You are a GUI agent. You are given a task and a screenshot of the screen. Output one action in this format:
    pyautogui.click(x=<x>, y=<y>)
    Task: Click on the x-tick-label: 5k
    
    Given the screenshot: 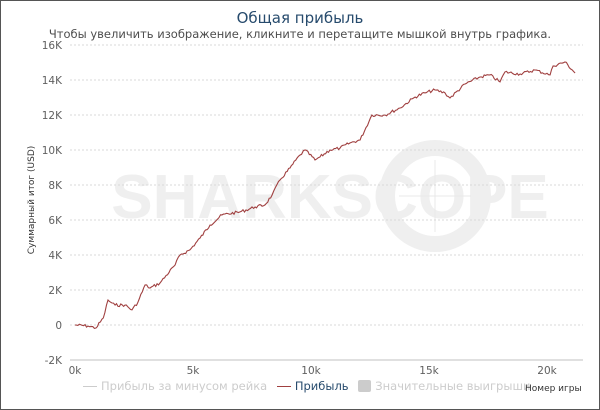 What is the action you would take?
    pyautogui.click(x=194, y=371)
    